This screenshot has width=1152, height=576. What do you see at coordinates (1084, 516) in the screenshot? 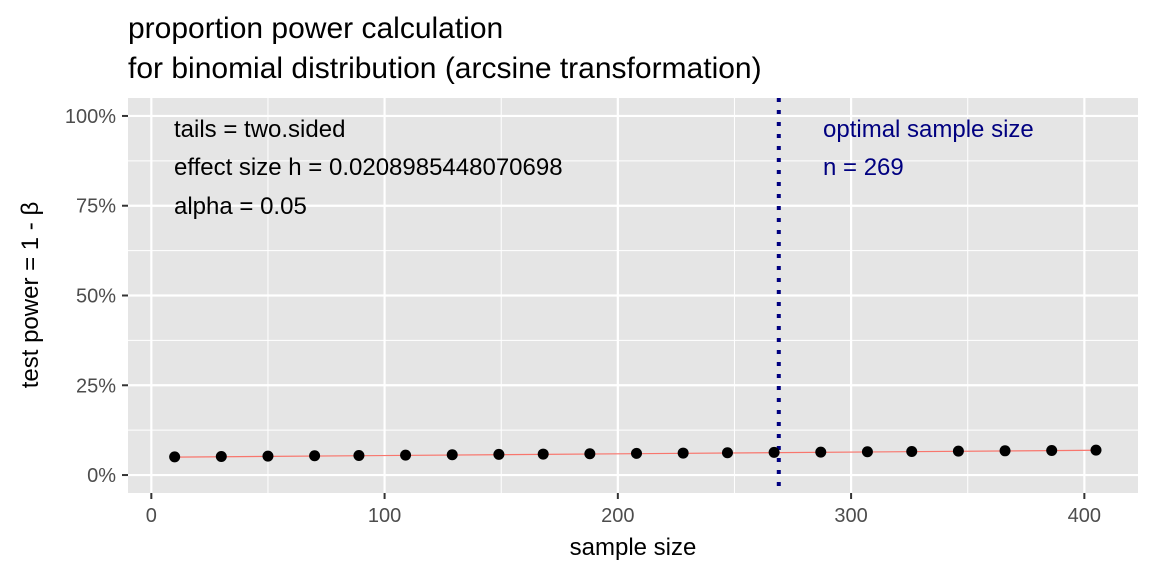
I see `x-tick-label: 400` at bounding box center [1084, 516].